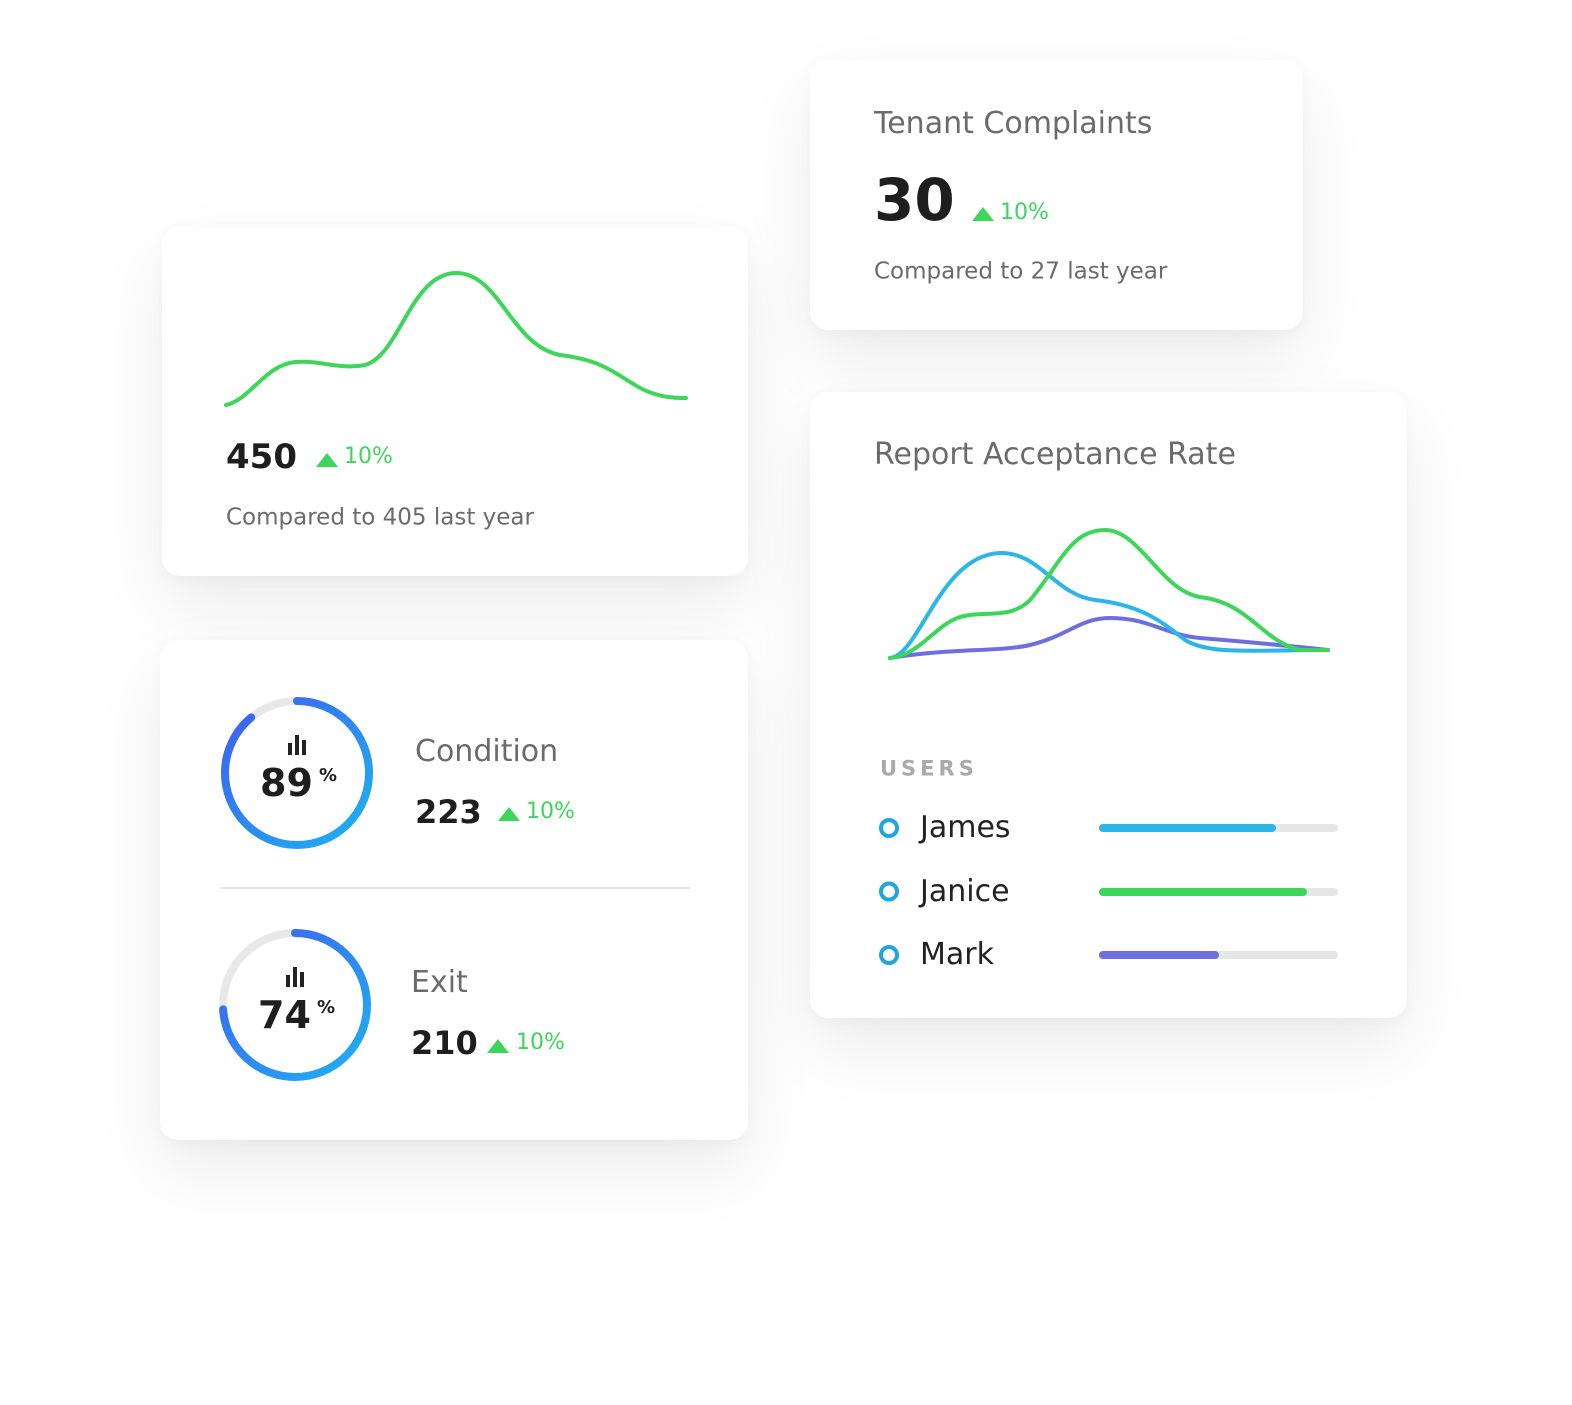 This screenshot has height=1405, width=1572. Describe the element at coordinates (1055, 454) in the screenshot. I see `acceptance-title: Report Acceptance Rate` at that location.